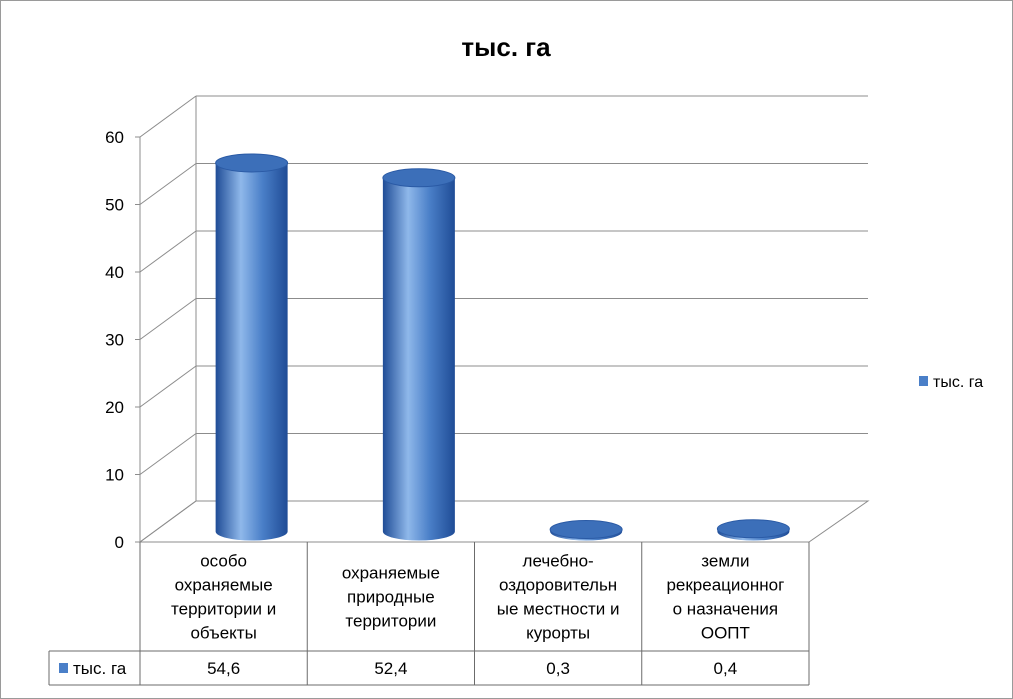 This screenshot has width=1013, height=699. I want to click on category-label: ООПТ, so click(725, 633).